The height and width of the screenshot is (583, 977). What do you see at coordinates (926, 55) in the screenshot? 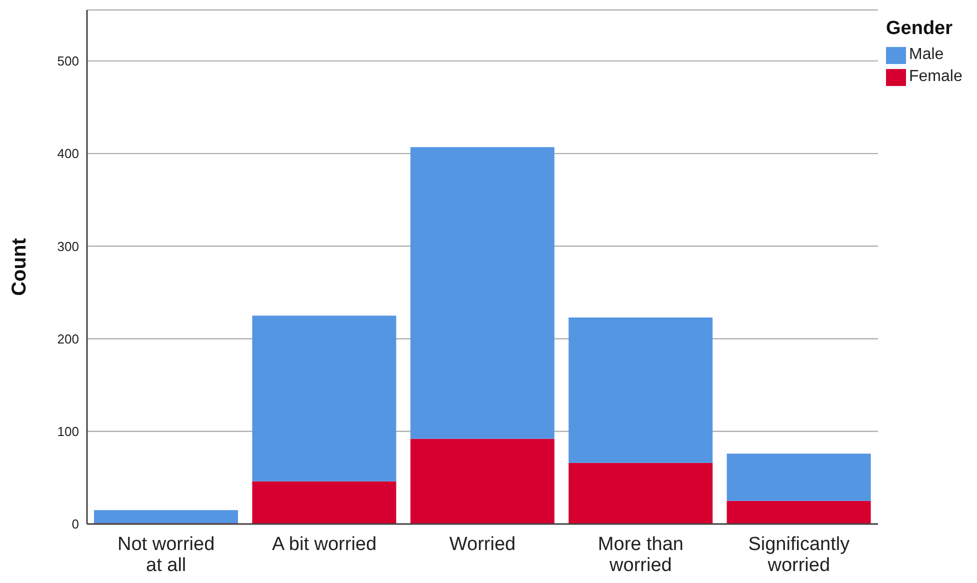
I see `legend-label: Male` at bounding box center [926, 55].